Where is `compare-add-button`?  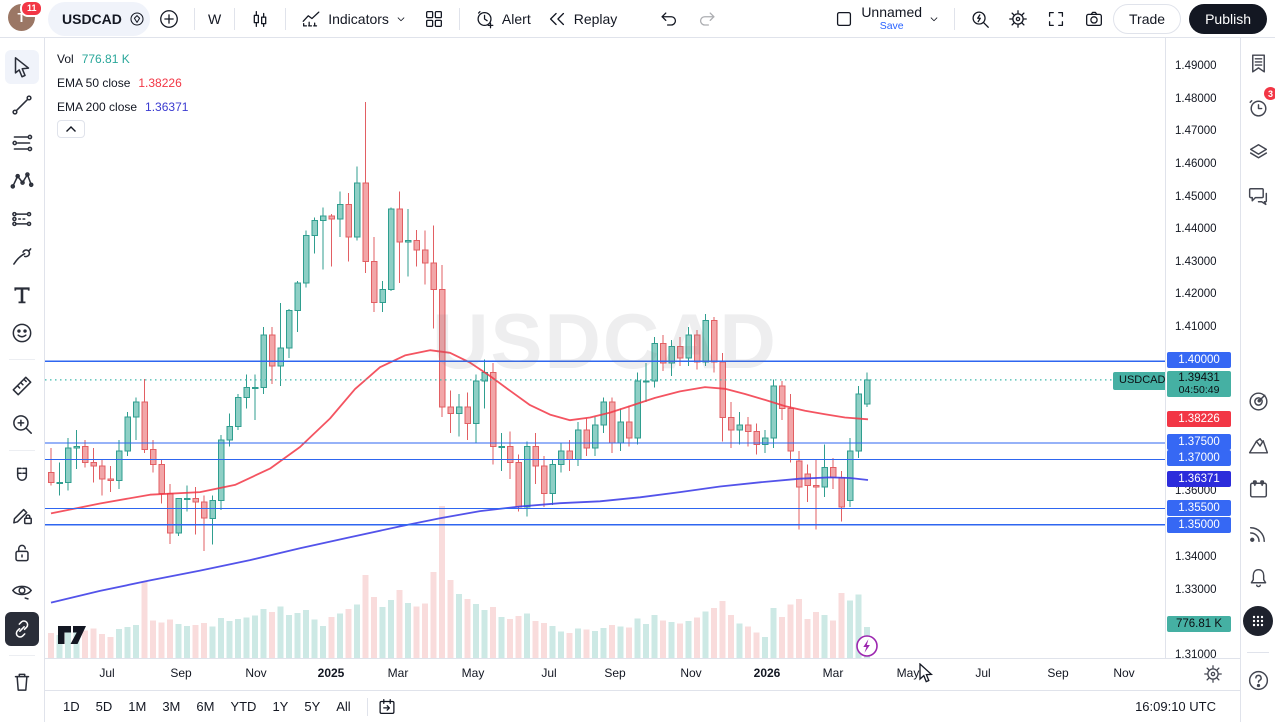 compare-add-button is located at coordinates (169, 19).